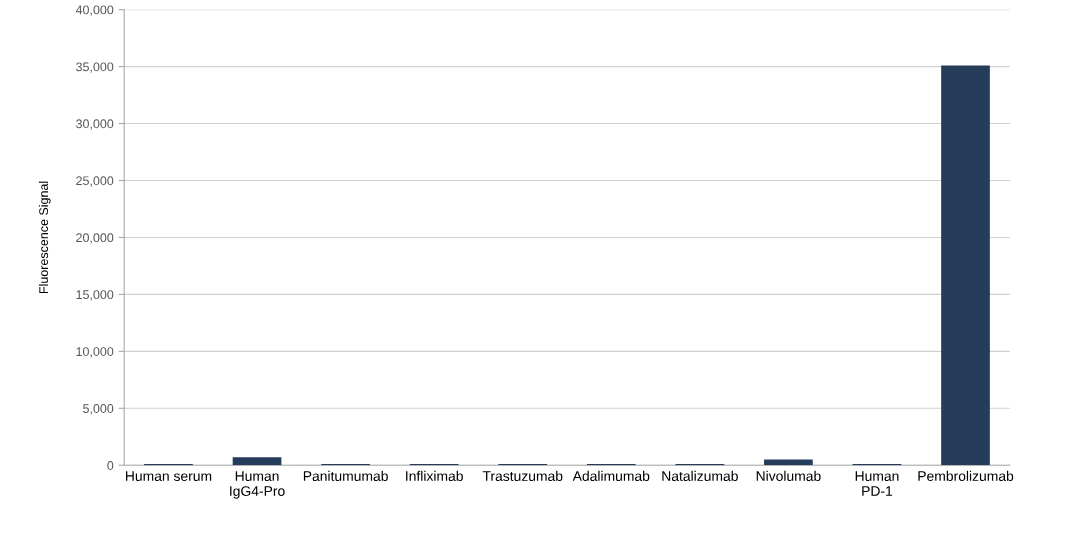 The image size is (1080, 536). Describe the element at coordinates (95, 67) in the screenshot. I see `y-tick-label: 35,000` at that location.